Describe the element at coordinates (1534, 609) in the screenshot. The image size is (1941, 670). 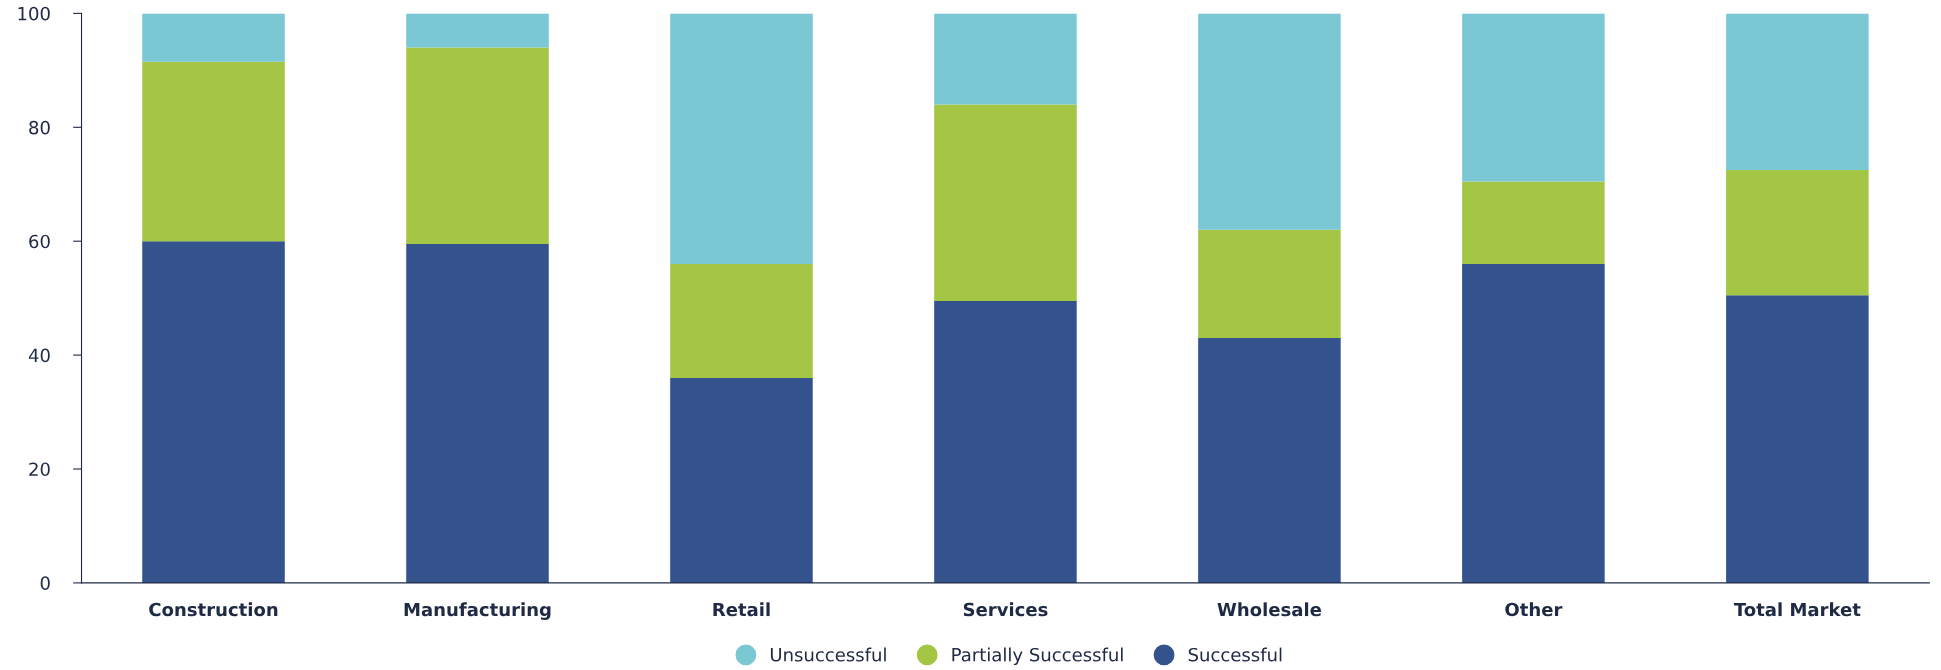
I see `x-tick-label: Other` at that location.